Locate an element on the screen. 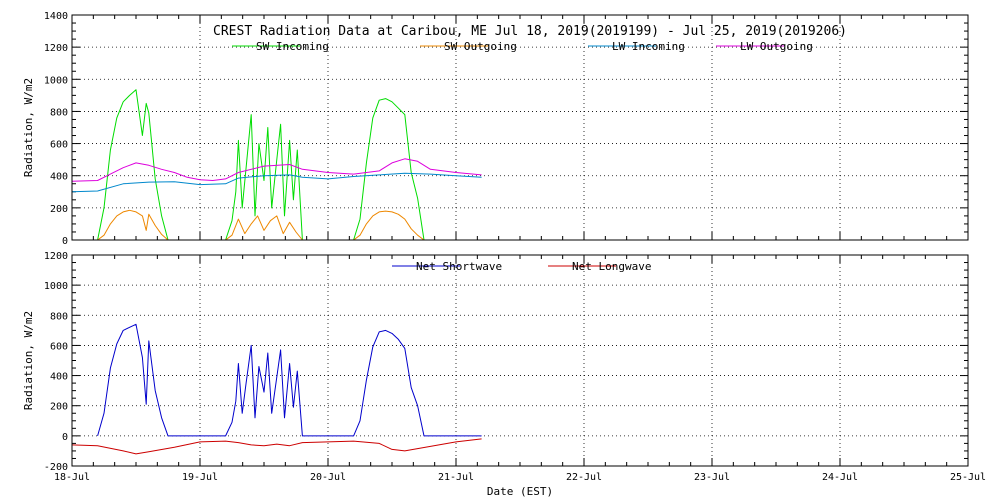 This screenshot has height=500, width=1000. x-tick-label: 24-Jul is located at coordinates (840, 477).